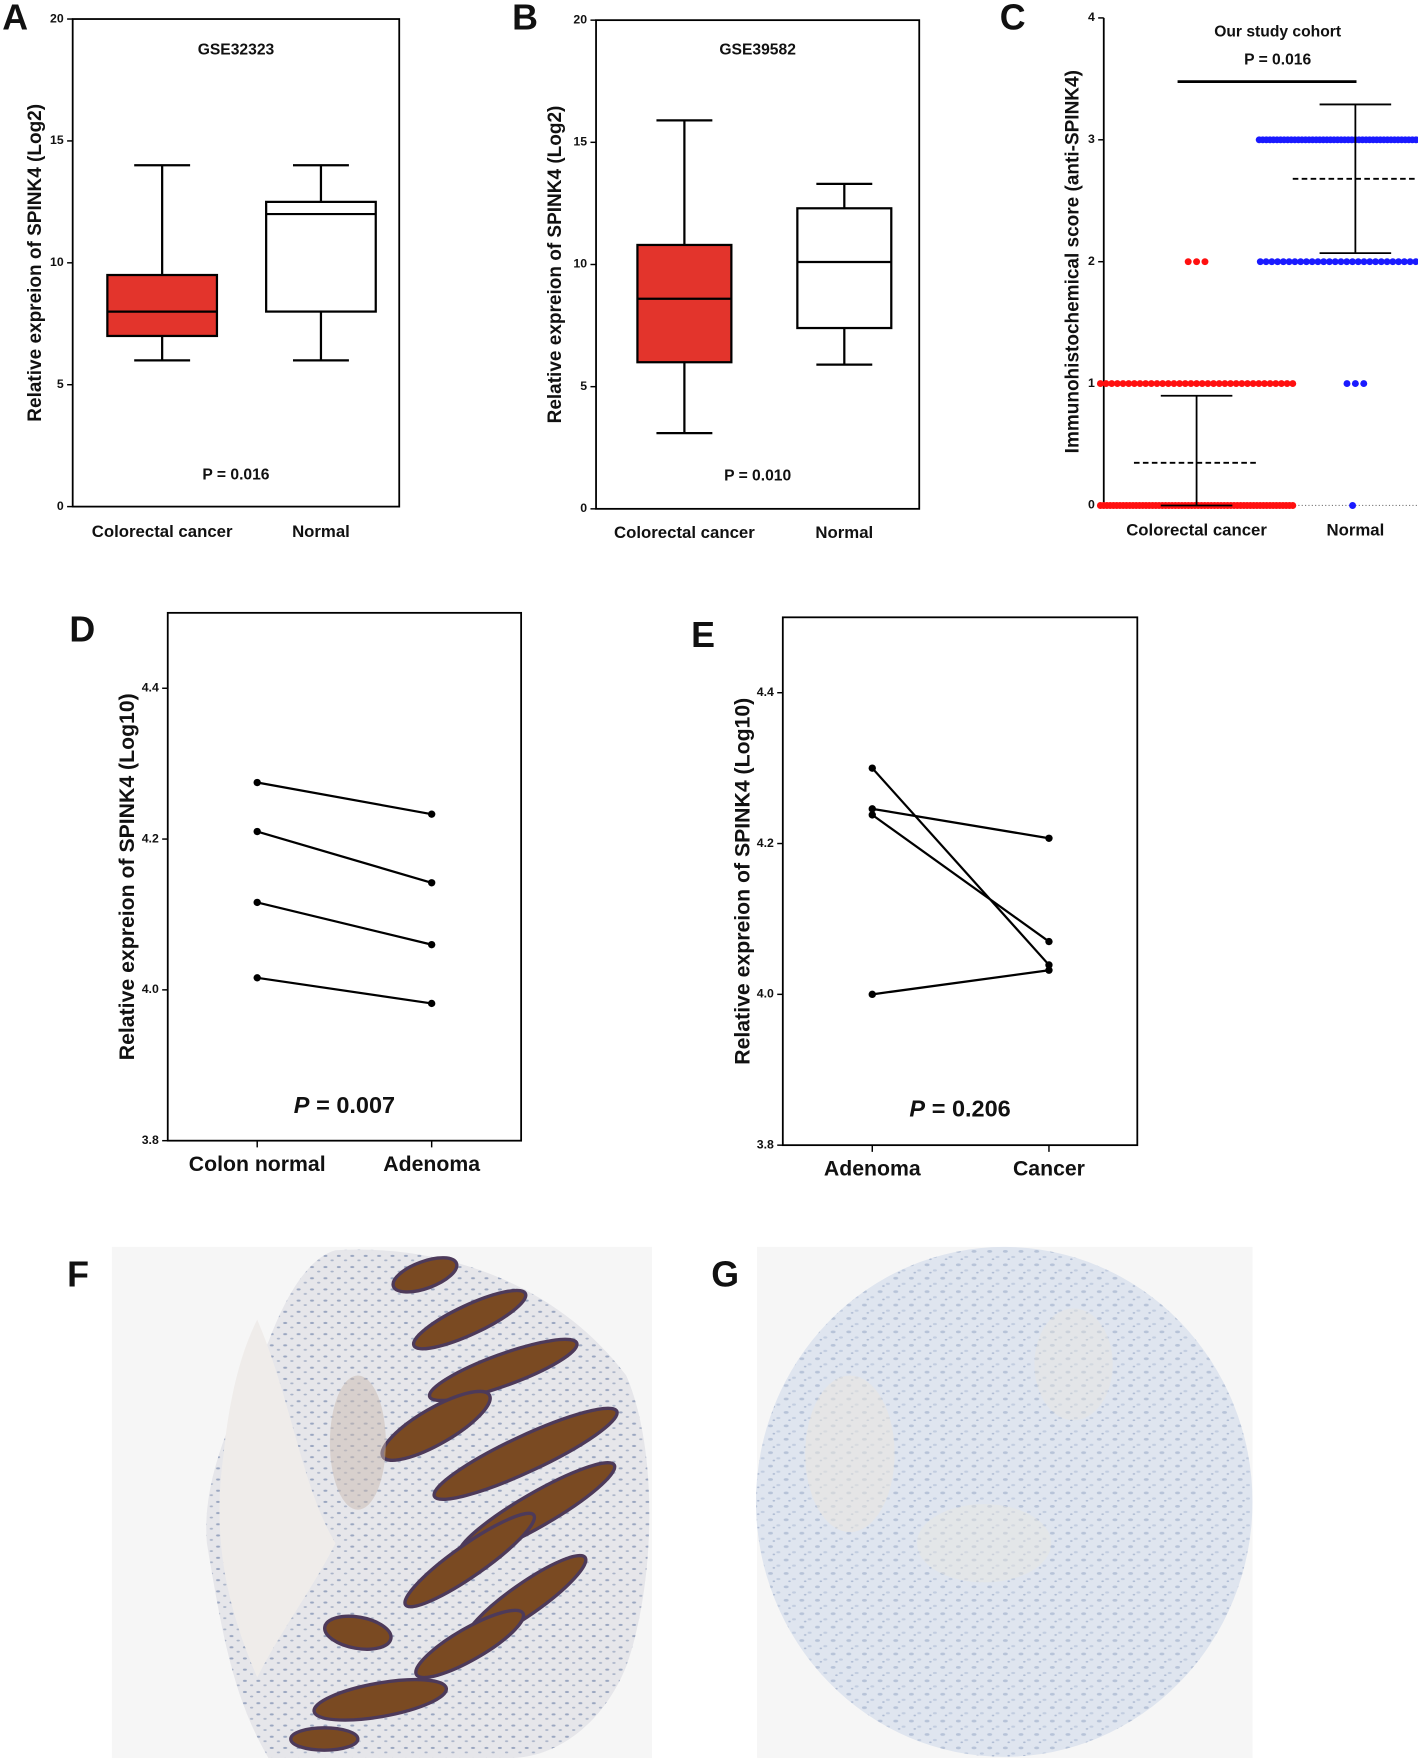  Describe the element at coordinates (236, 49) in the screenshot. I see `chart-title: GSE32323` at that location.